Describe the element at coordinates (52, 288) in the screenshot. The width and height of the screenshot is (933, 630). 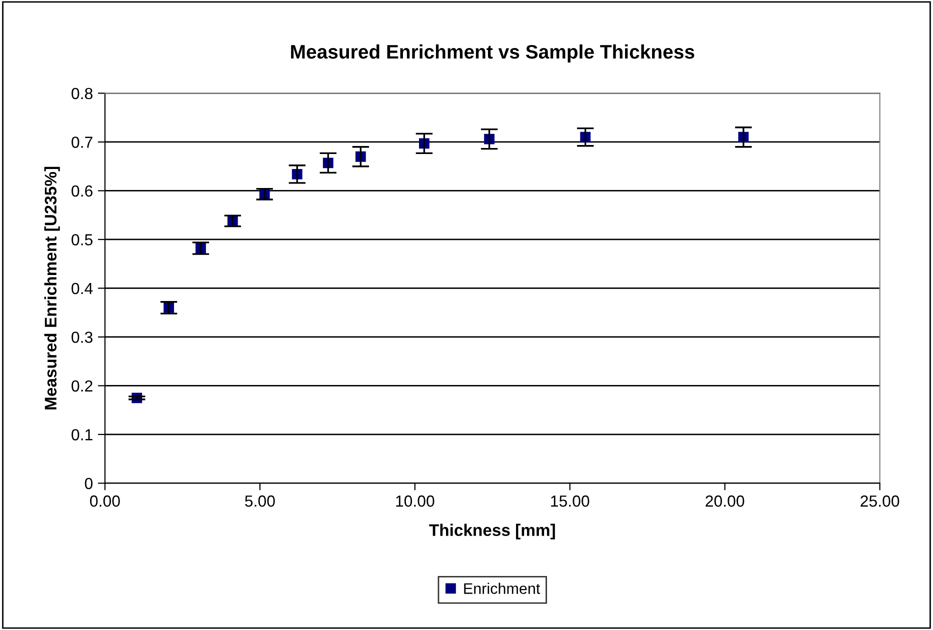
I see `y-axis-title: Measured Enrichment [U235%]` at that location.